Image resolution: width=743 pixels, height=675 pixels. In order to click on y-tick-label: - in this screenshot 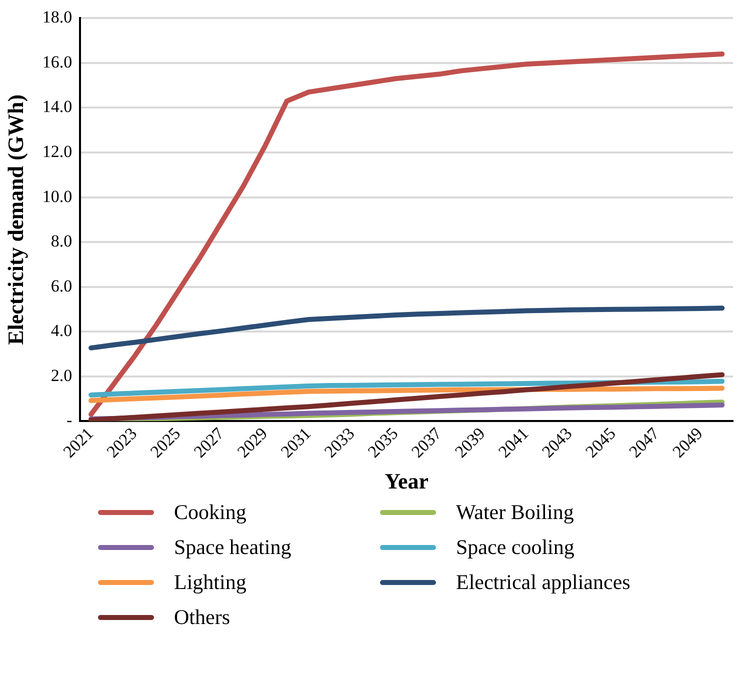, I will do `click(69, 420)`.